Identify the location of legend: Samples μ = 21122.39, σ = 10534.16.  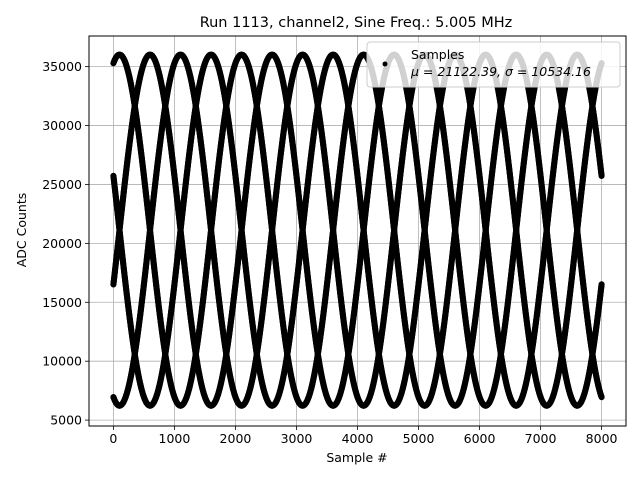
(493, 64).